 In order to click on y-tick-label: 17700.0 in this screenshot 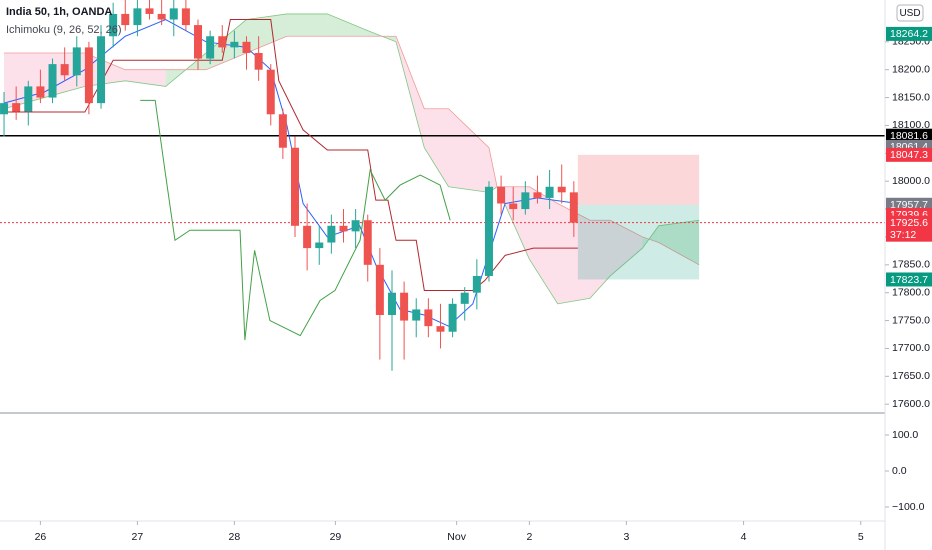, I will do `click(911, 348)`.